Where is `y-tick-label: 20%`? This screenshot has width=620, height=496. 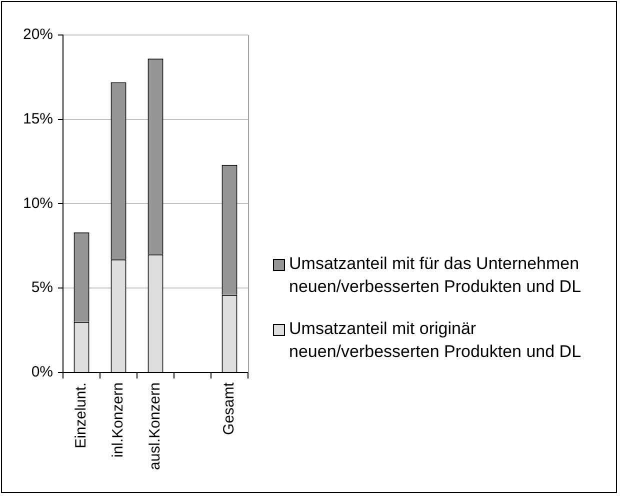 y-tick-label: 20% is located at coordinates (38, 35).